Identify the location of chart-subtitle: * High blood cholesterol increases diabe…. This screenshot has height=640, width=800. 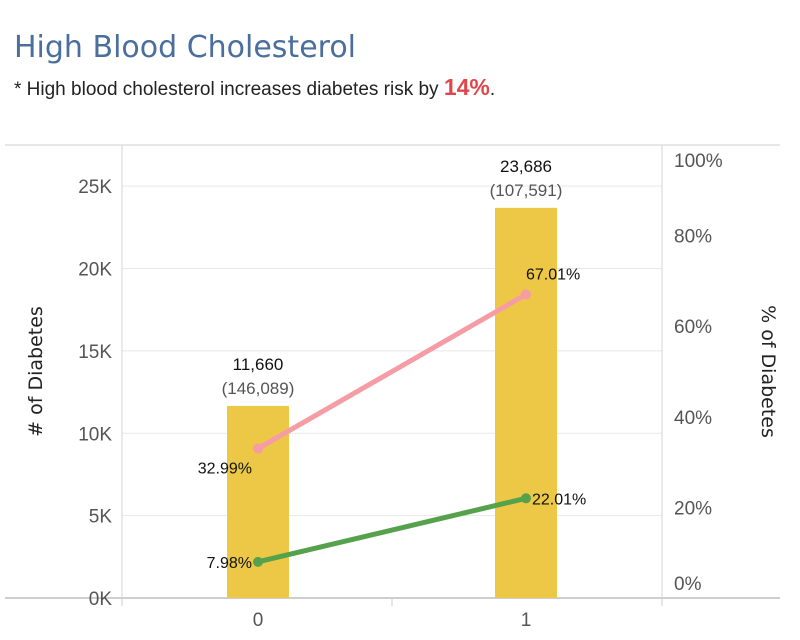
(254, 87).